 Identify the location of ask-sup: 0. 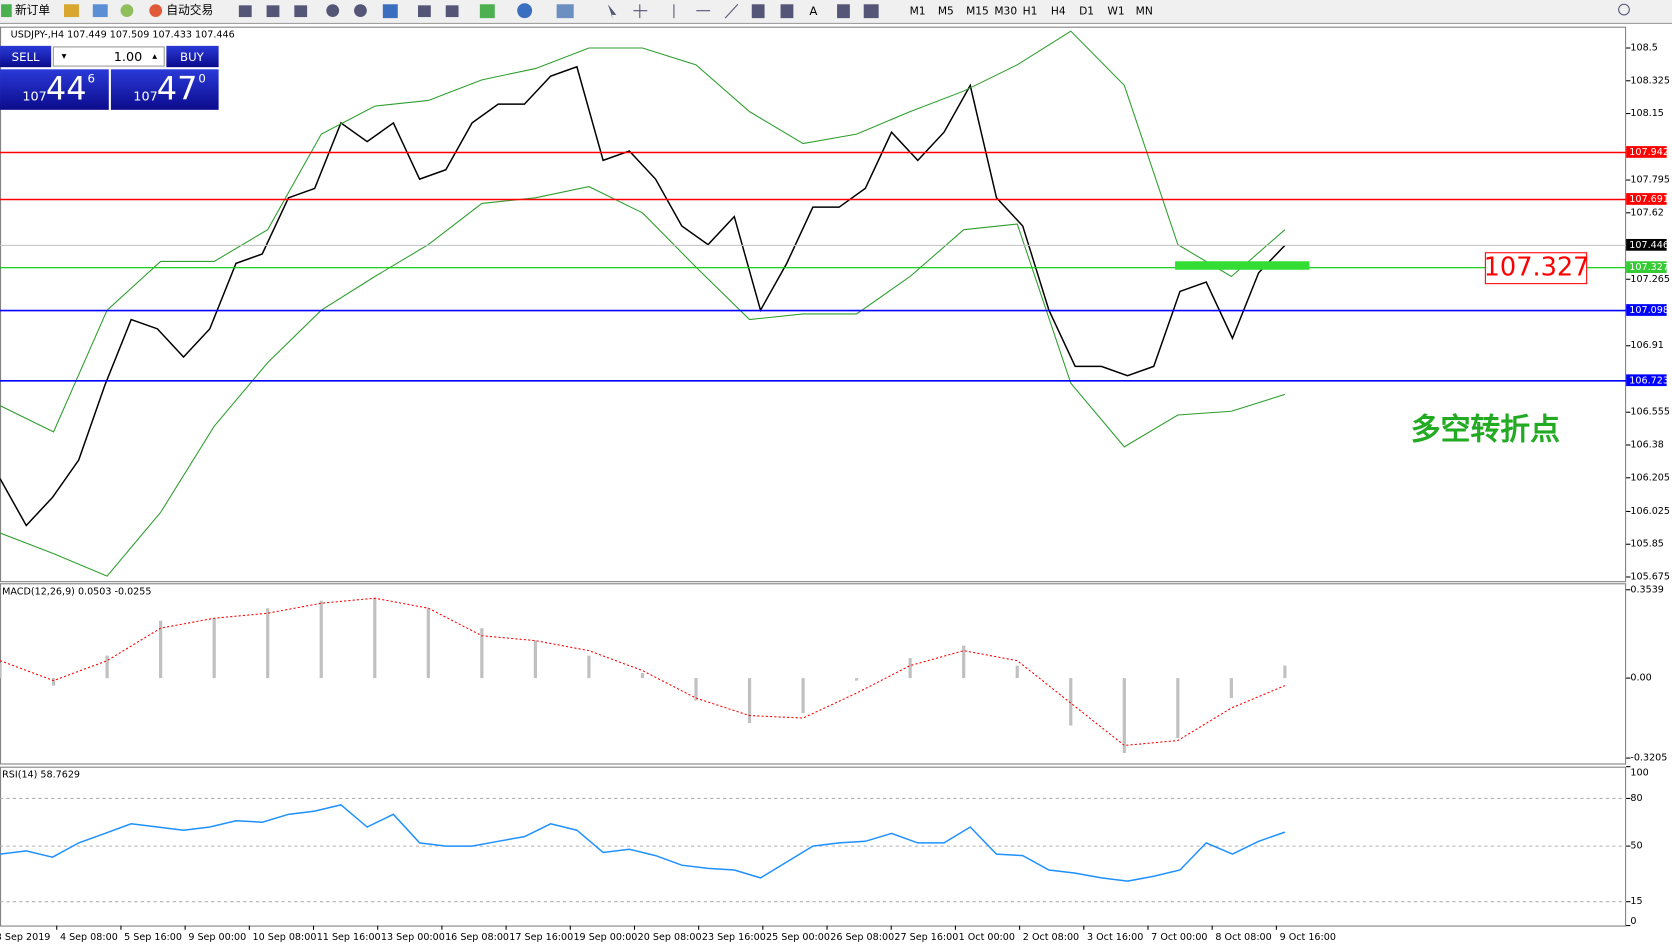
(201, 78).